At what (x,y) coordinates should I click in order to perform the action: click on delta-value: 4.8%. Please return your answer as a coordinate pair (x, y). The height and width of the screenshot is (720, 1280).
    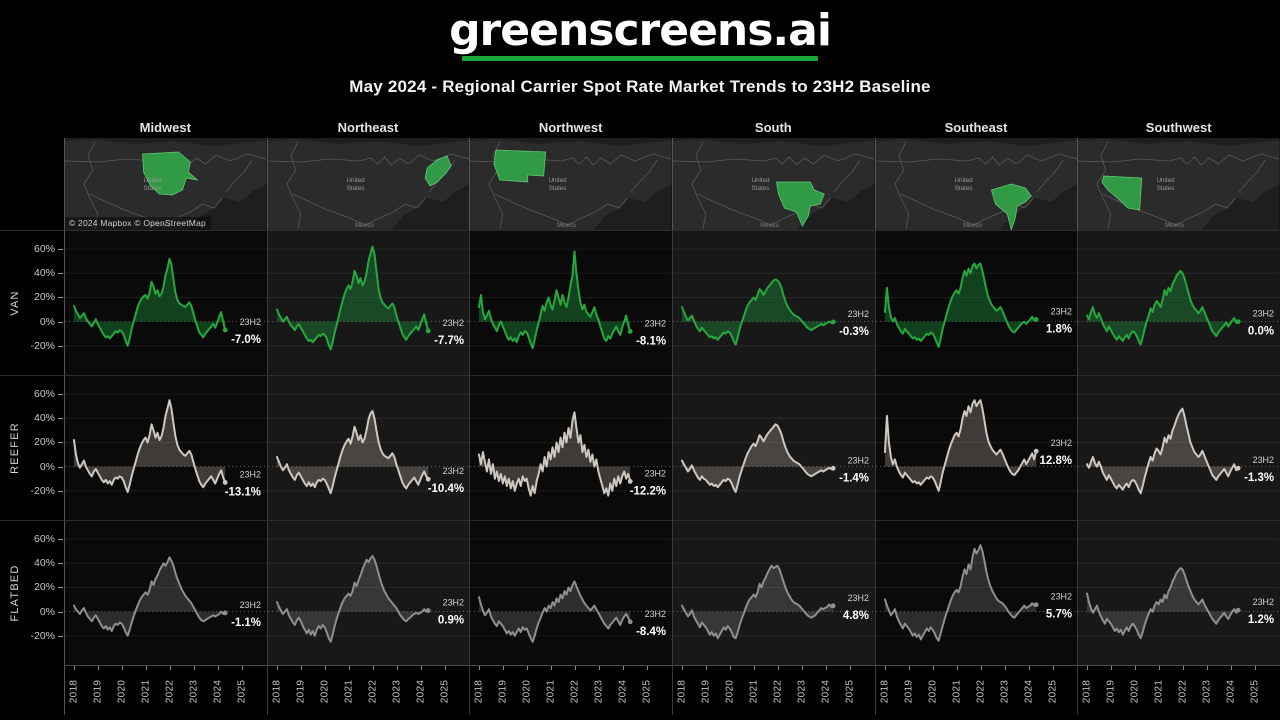
    Looking at the image, I should click on (856, 616).